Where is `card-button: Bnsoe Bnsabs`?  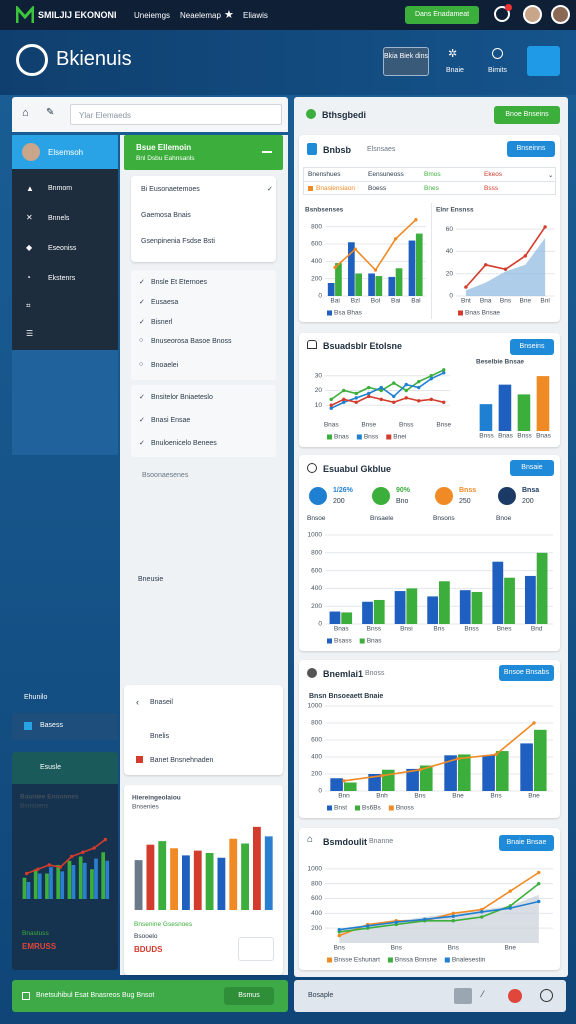 card-button: Bnsoe Bnsabs is located at coordinates (526, 673).